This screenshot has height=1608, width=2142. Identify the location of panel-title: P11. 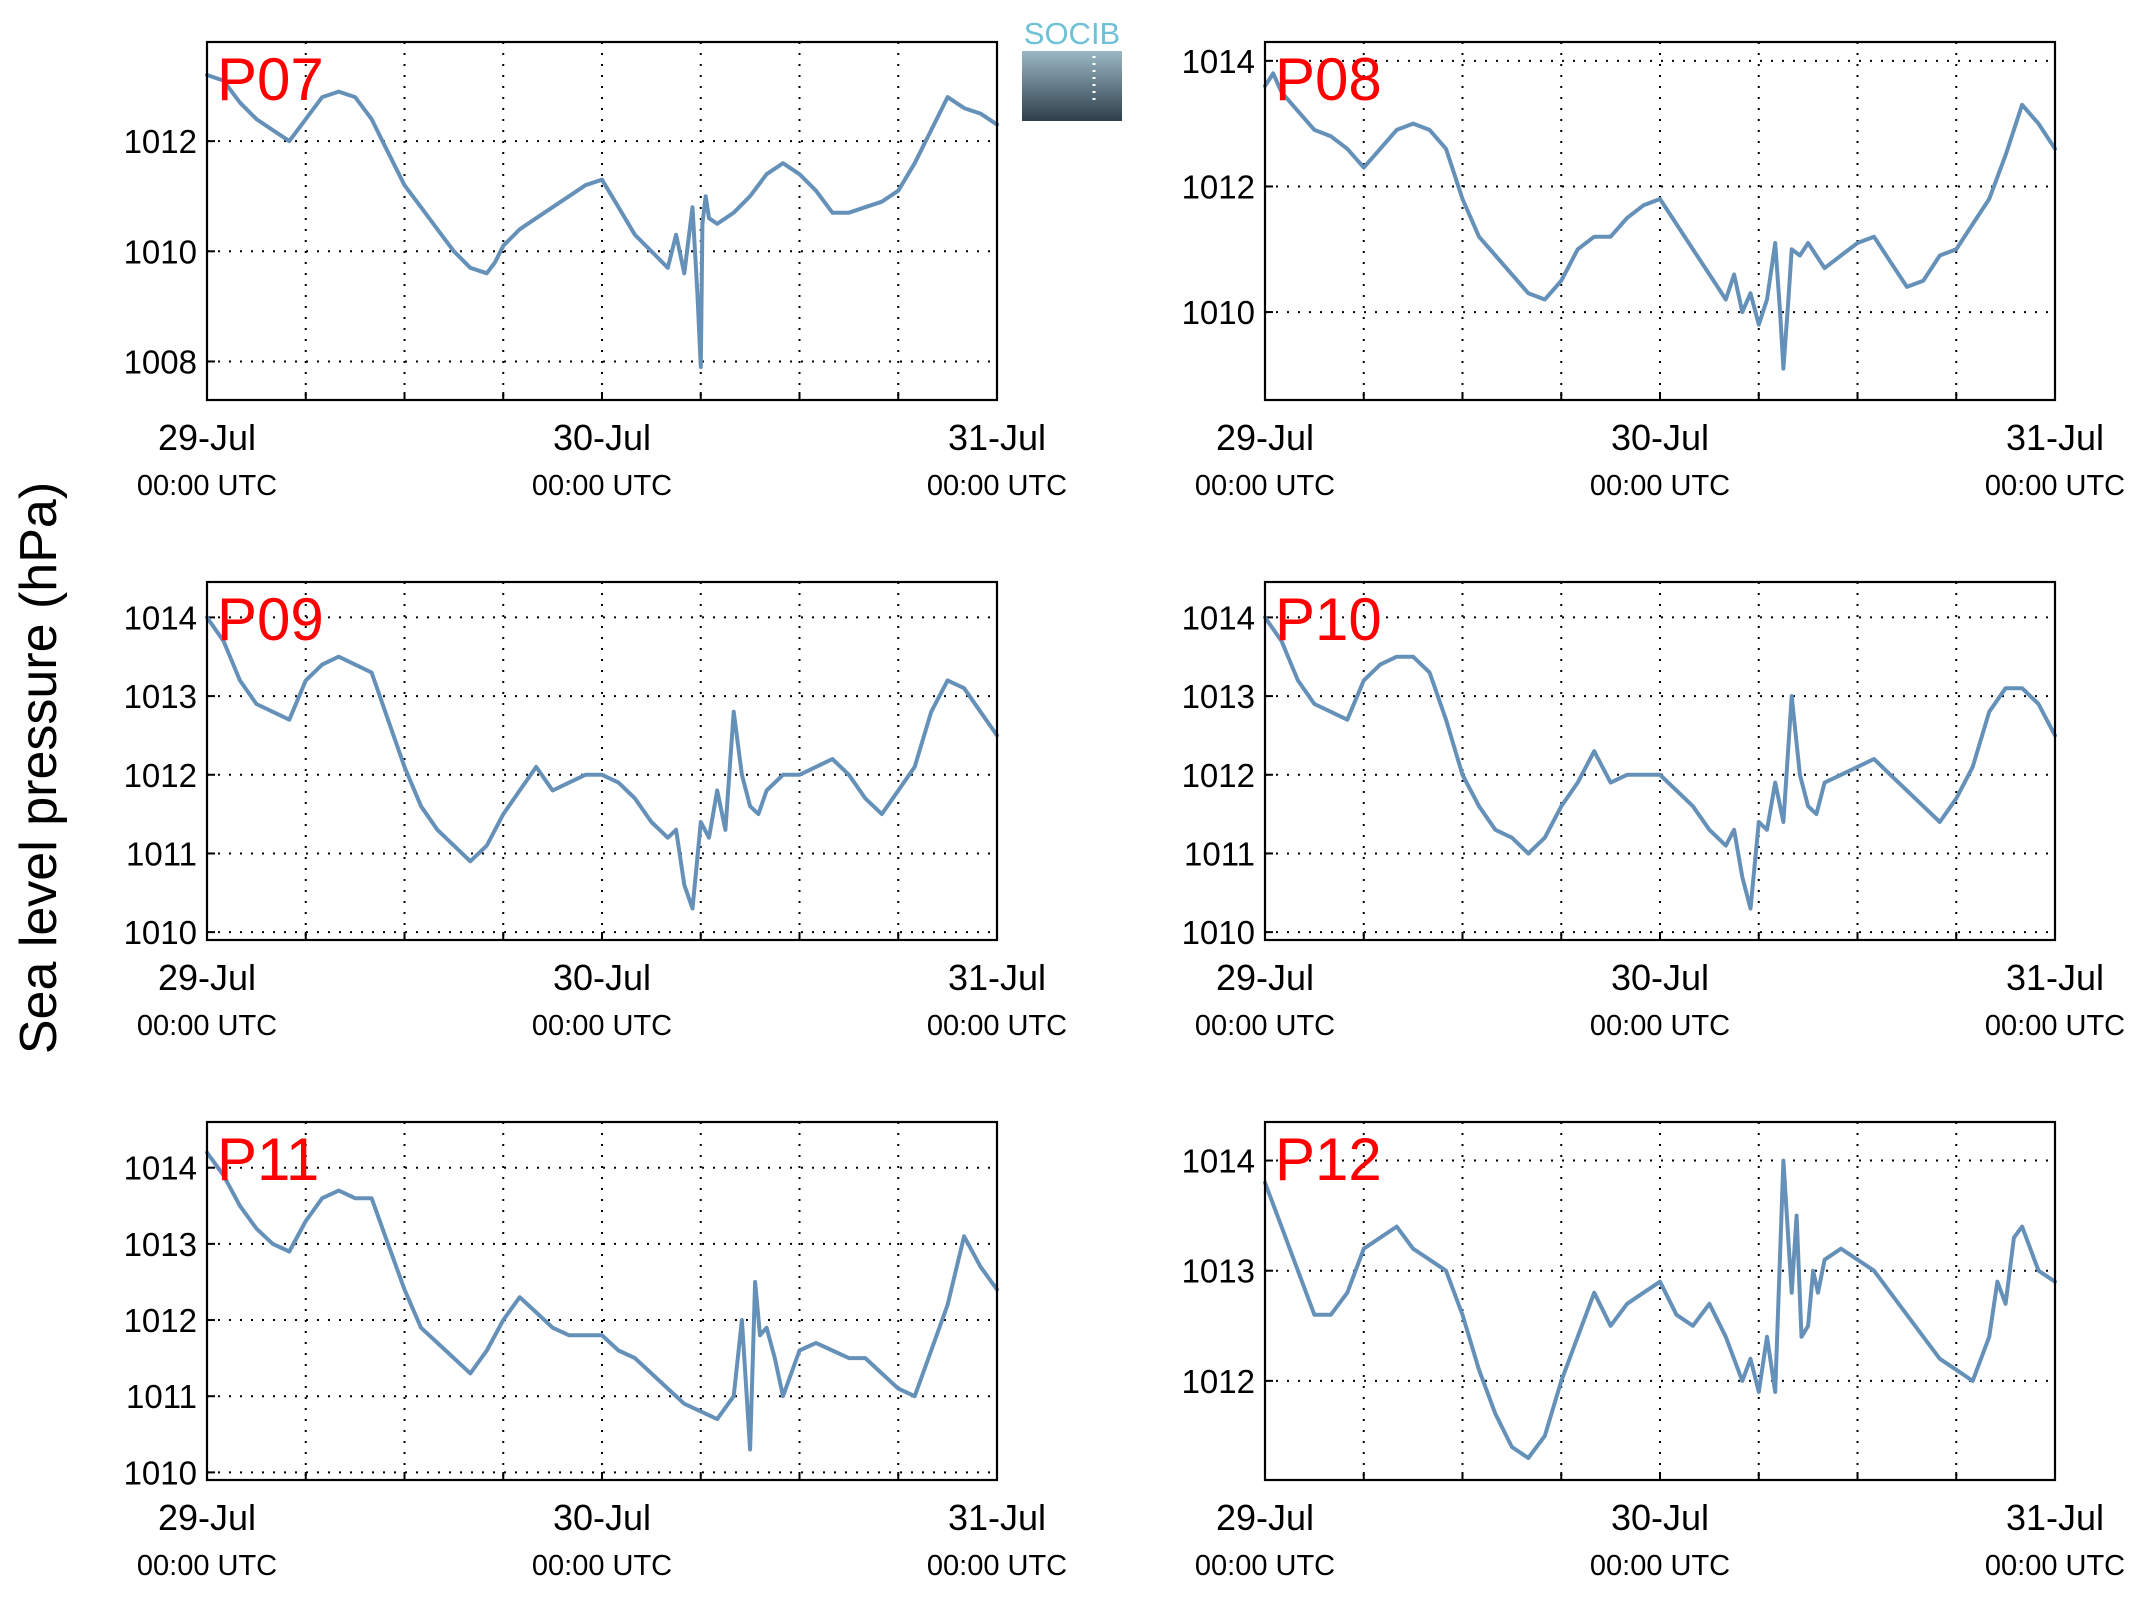
(268, 1159).